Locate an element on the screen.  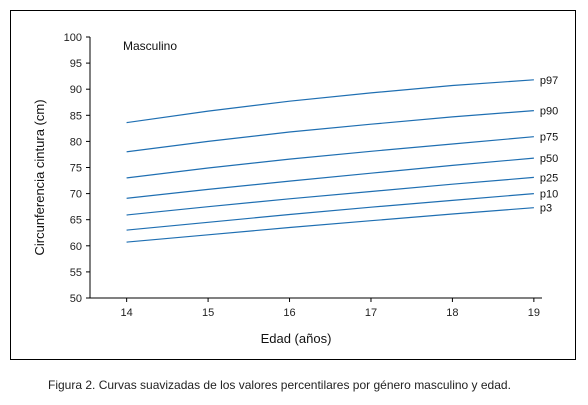
y-tick-label: 75 is located at coordinates (76, 169).